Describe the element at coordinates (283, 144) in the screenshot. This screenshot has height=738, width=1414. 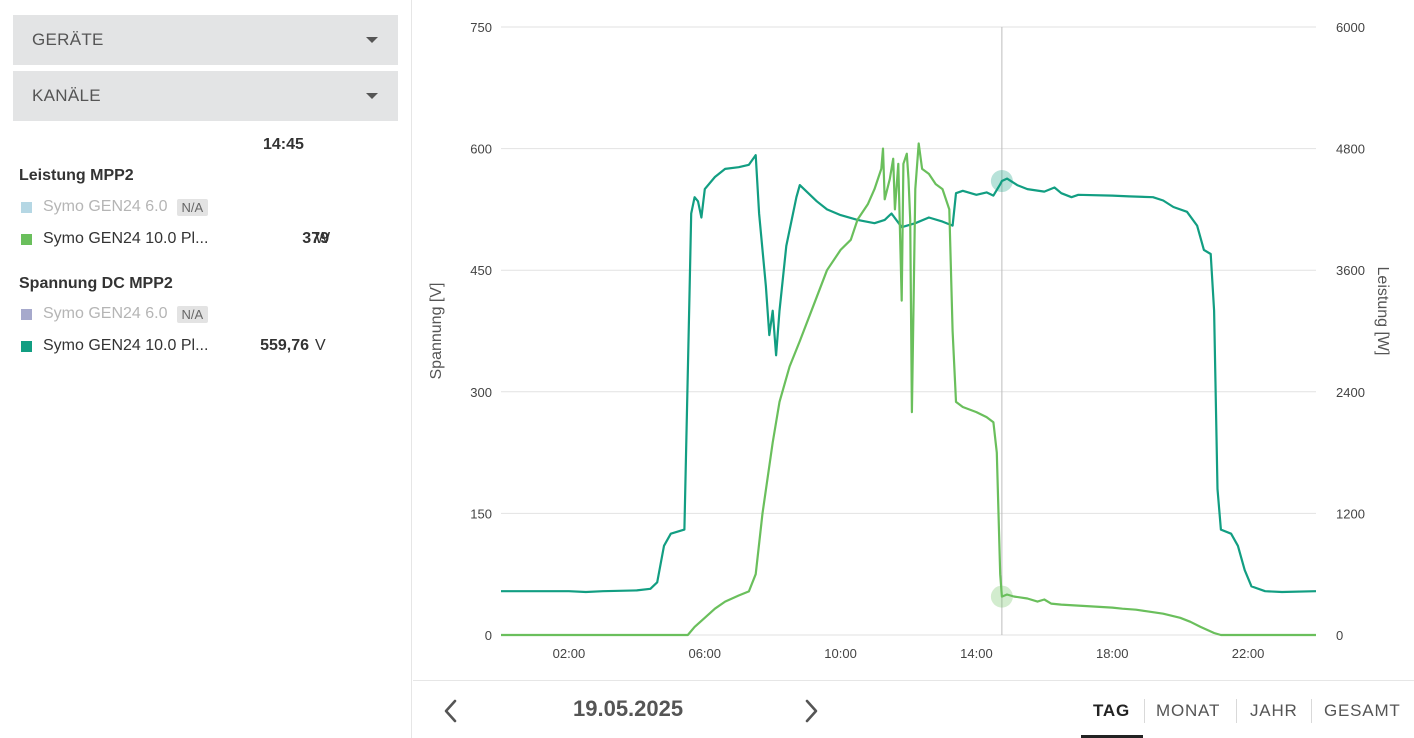
I see `cursor-time: 14:45` at that location.